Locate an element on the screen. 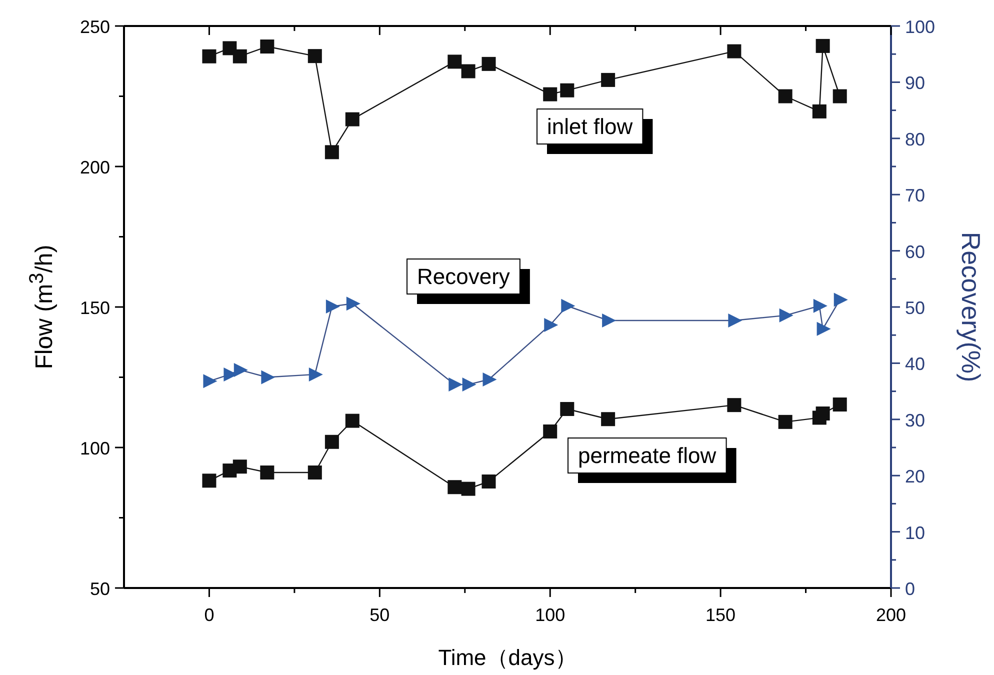 The image size is (994, 675). x-axis-title: Time（days） is located at coordinates (507, 657).